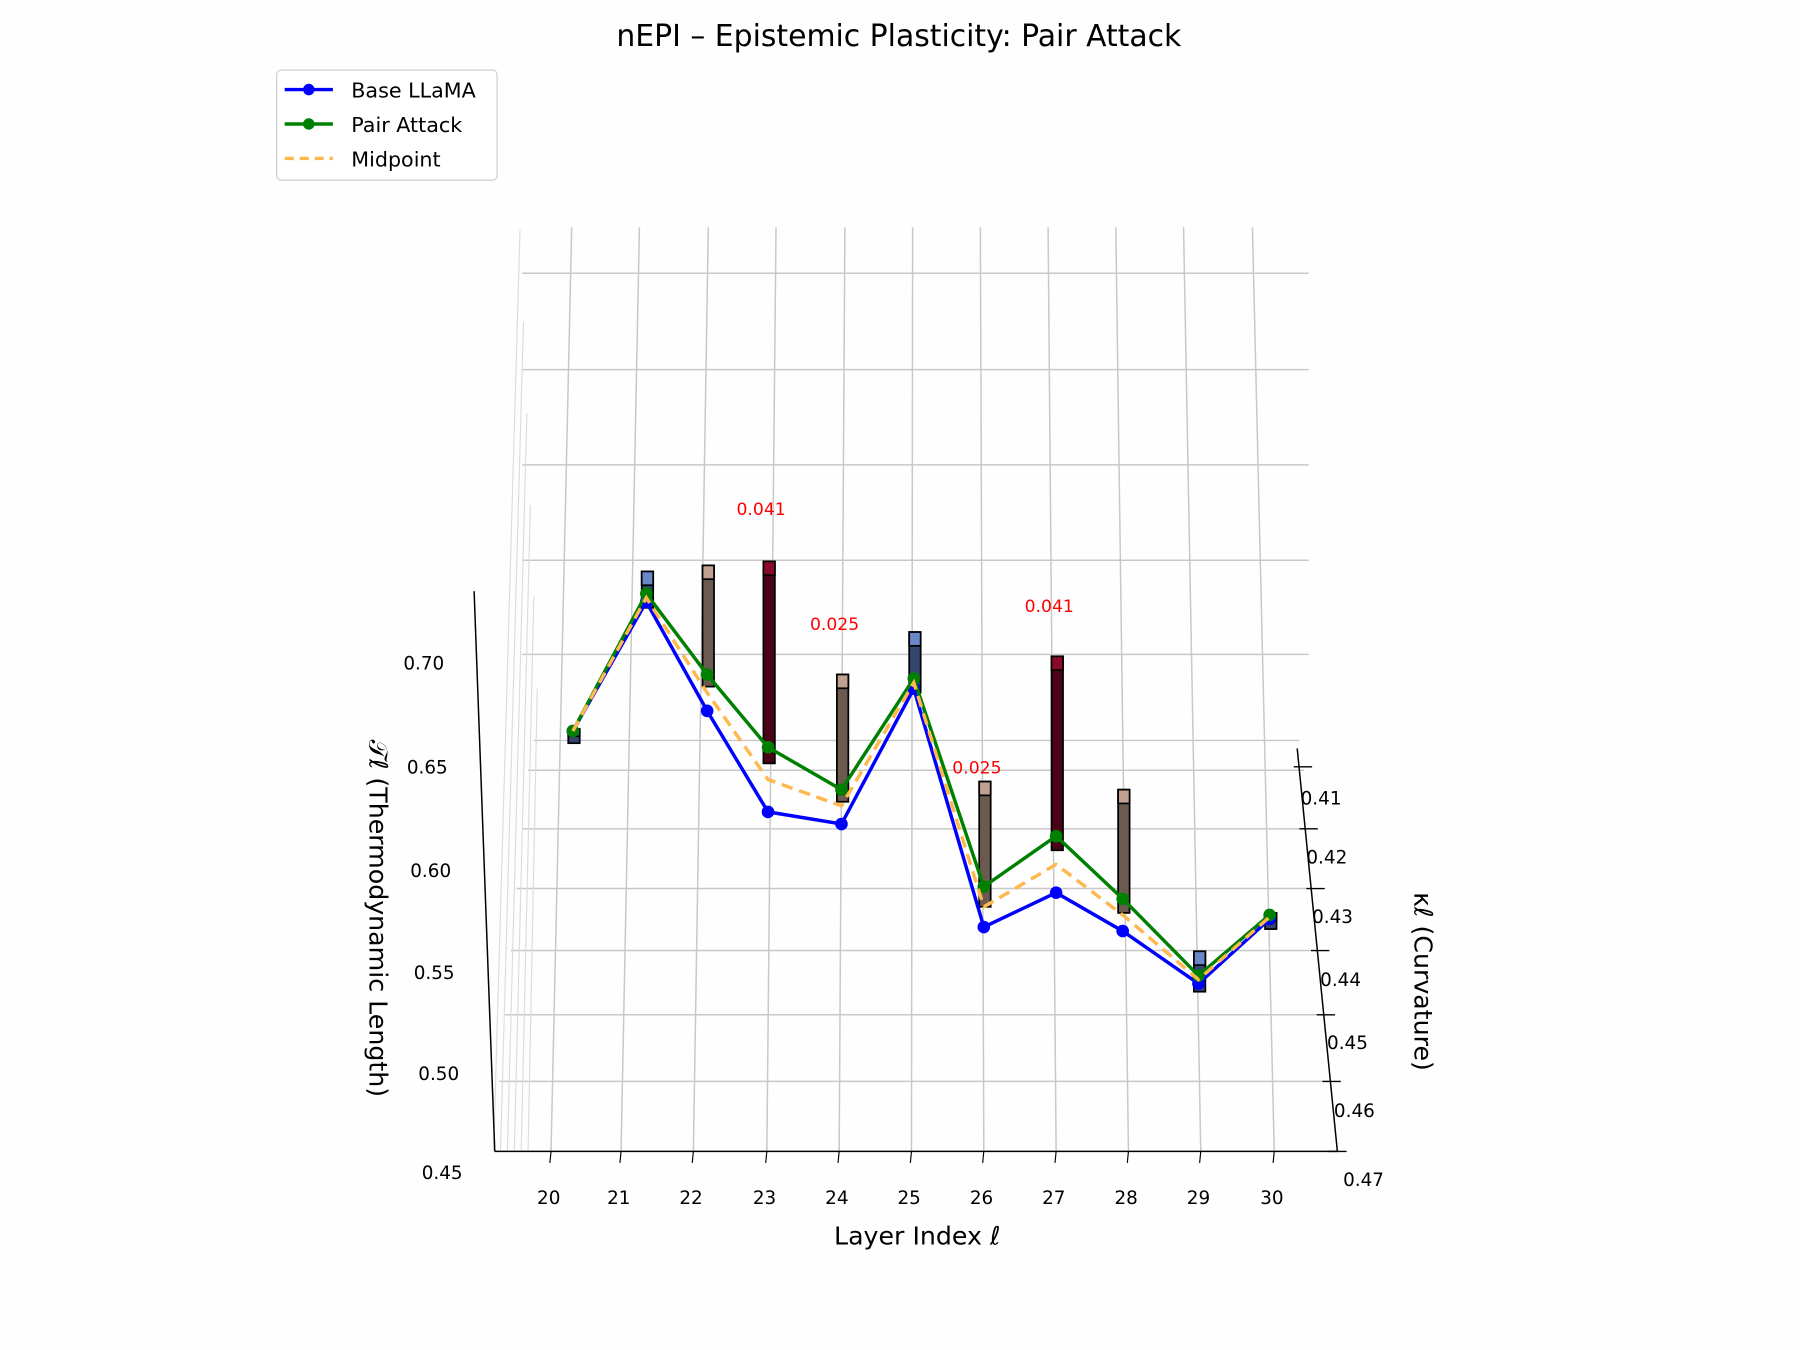  What do you see at coordinates (981, 1198) in the screenshot?
I see `x-tick-label: 26` at bounding box center [981, 1198].